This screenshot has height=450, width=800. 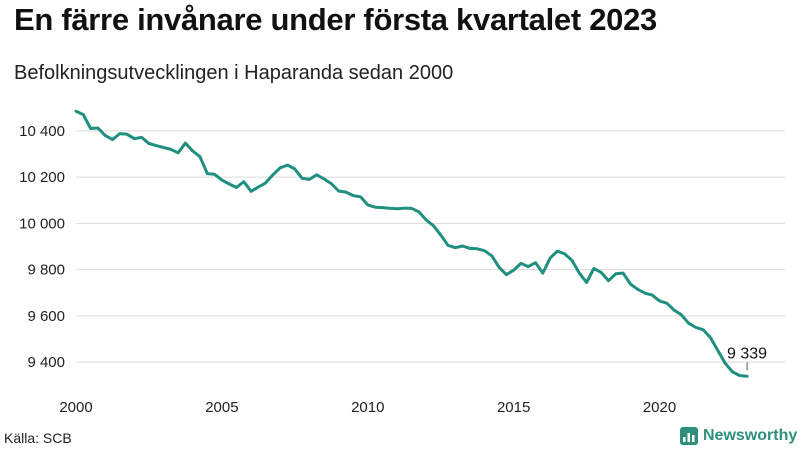 What do you see at coordinates (367, 407) in the screenshot?
I see `x-tick-label: 2010` at bounding box center [367, 407].